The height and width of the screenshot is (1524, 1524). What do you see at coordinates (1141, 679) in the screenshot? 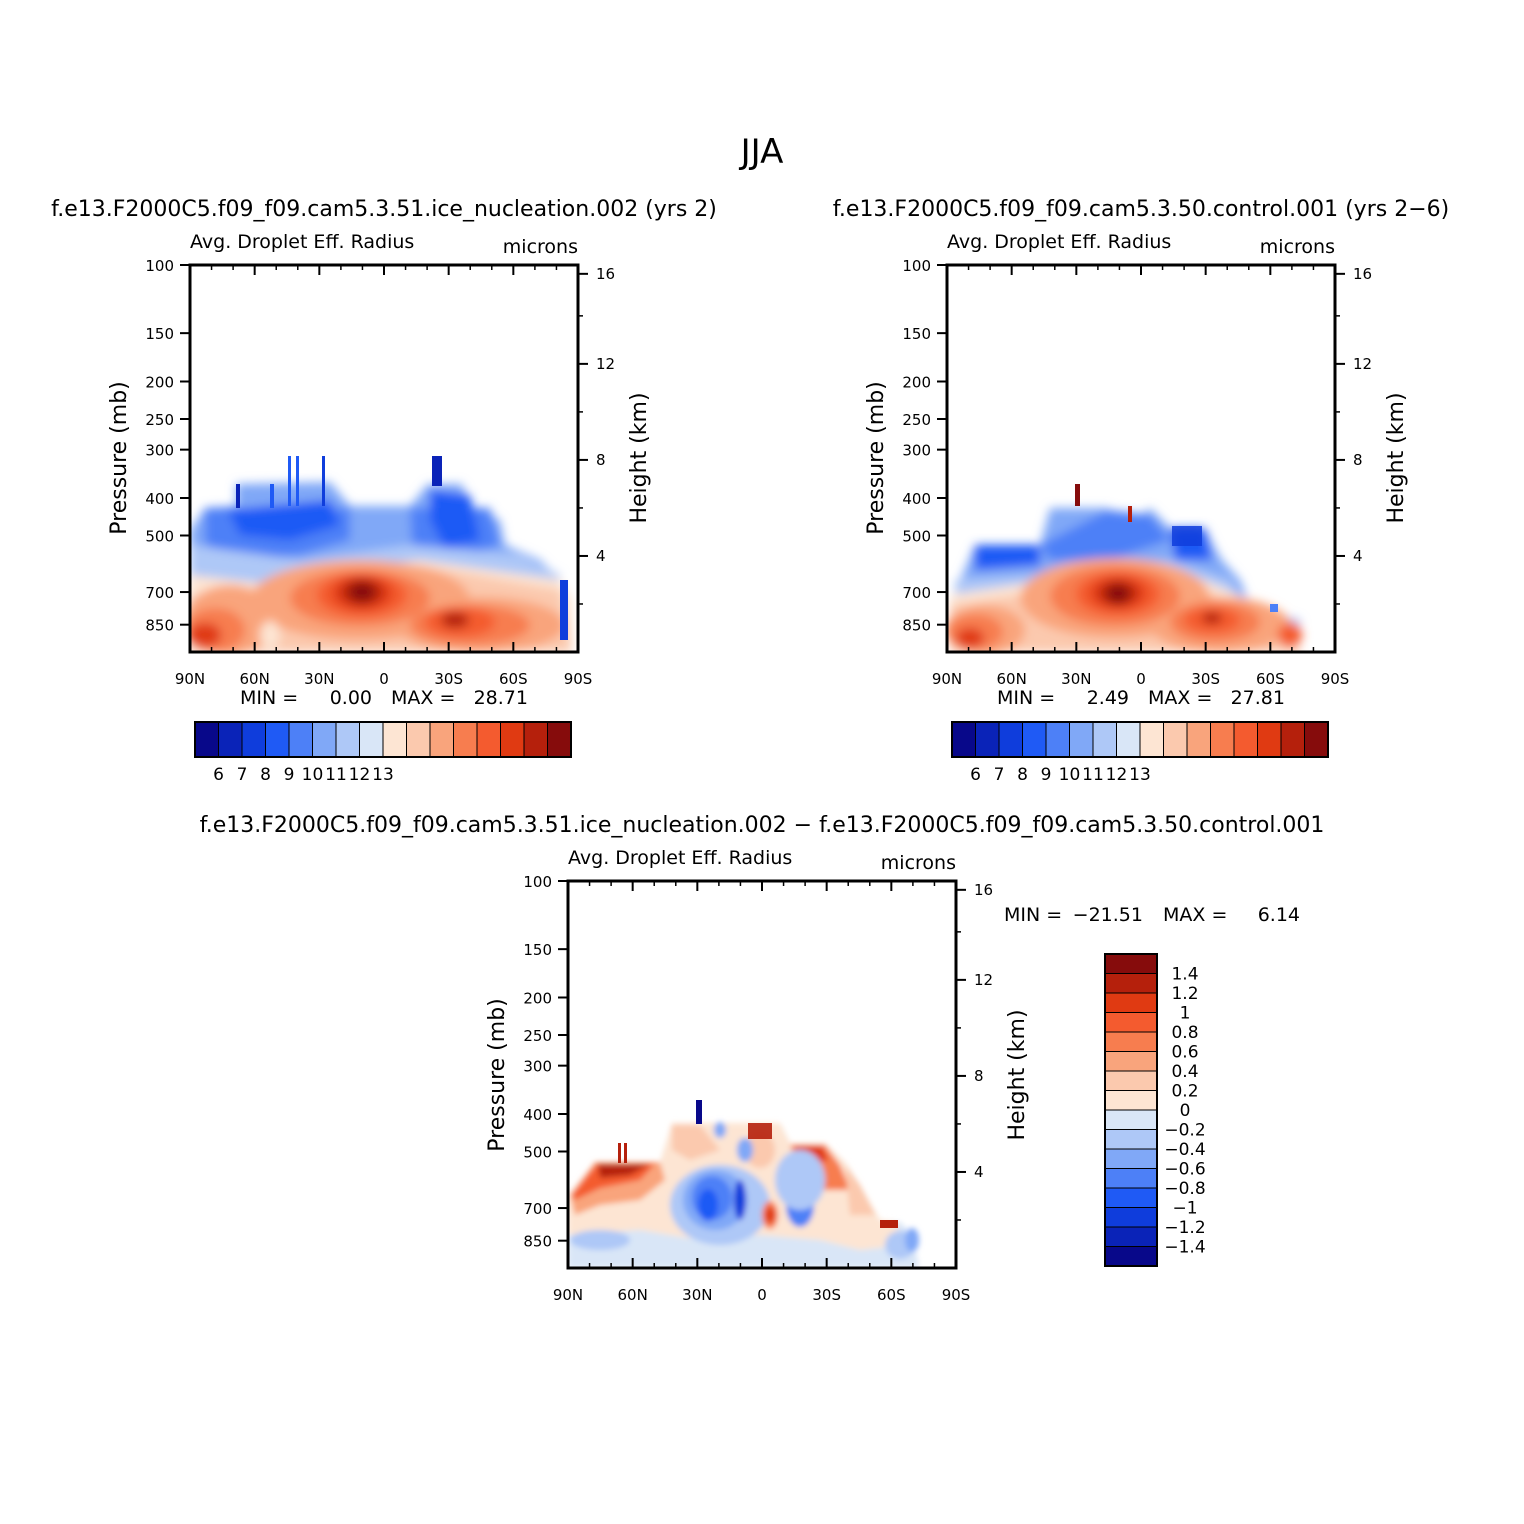
I see `x-tick-label: 0` at bounding box center [1141, 679].